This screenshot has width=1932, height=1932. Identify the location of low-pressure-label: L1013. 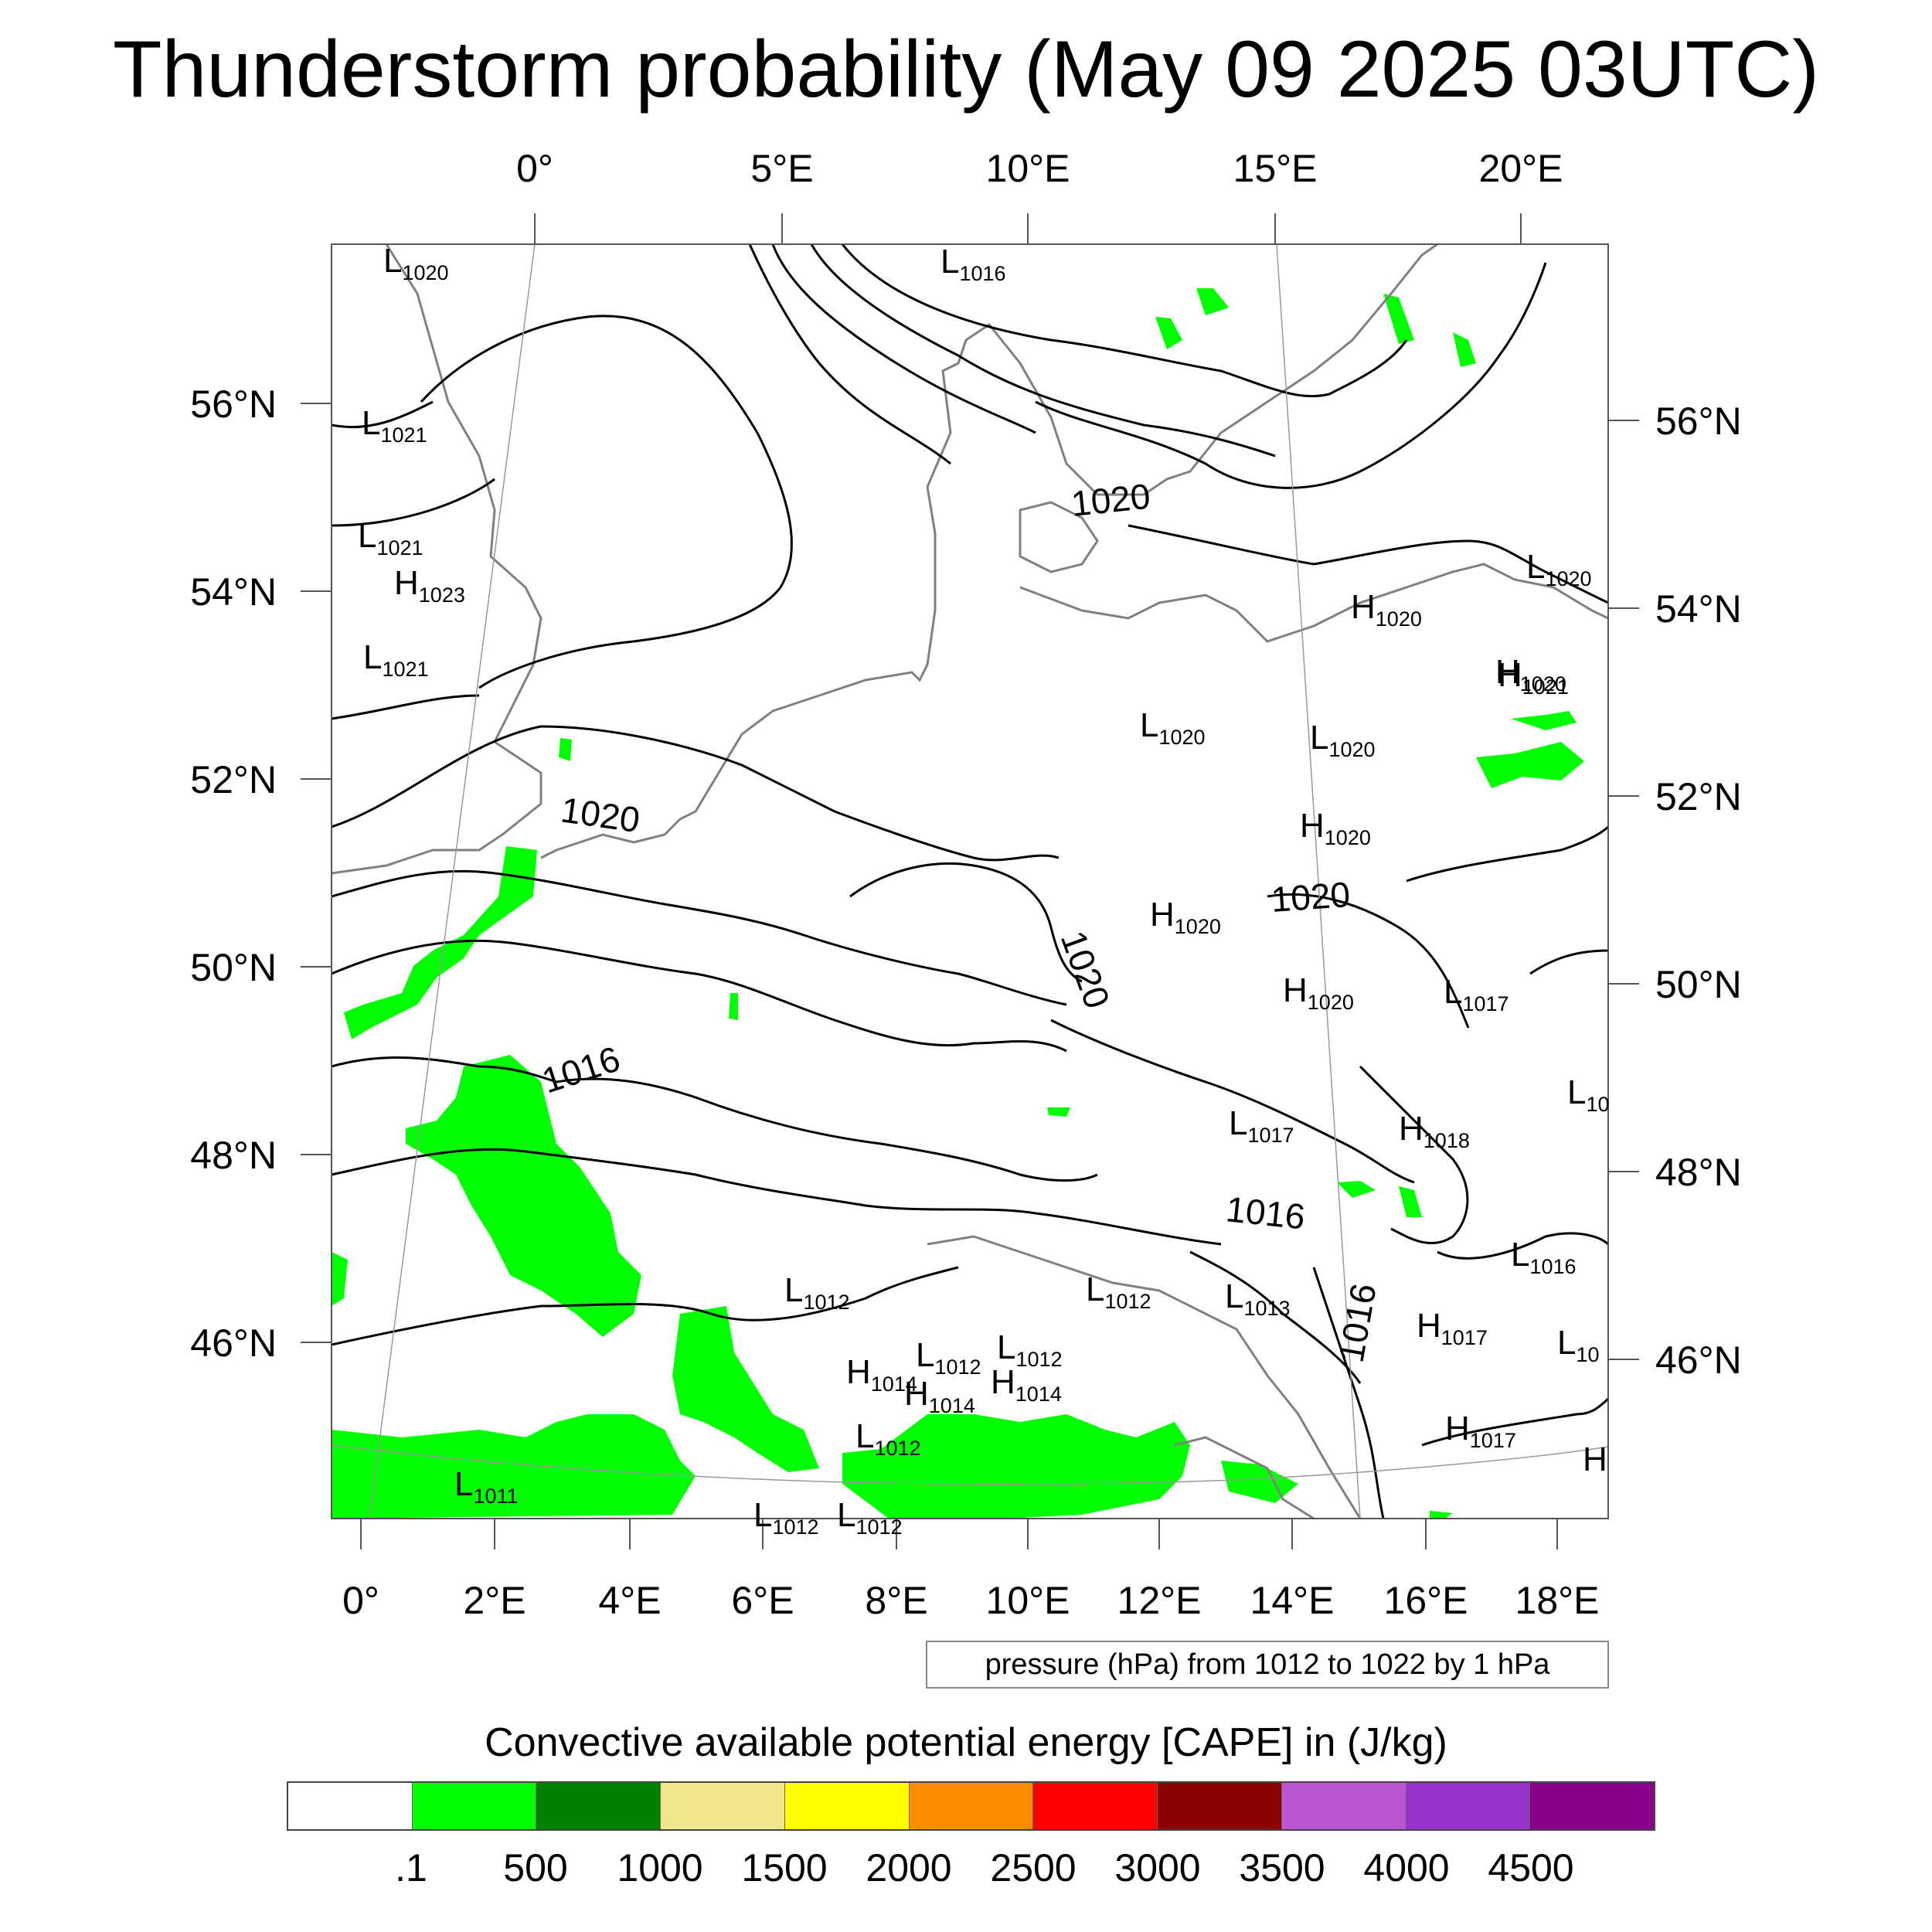
(1258, 1298).